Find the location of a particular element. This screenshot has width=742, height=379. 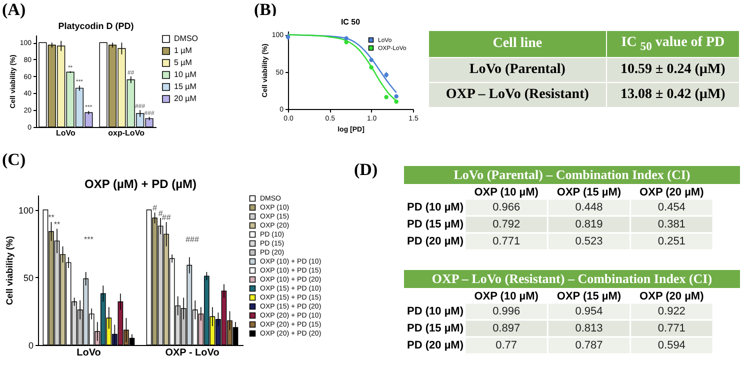

chart-title: IC 50 is located at coordinates (350, 22).